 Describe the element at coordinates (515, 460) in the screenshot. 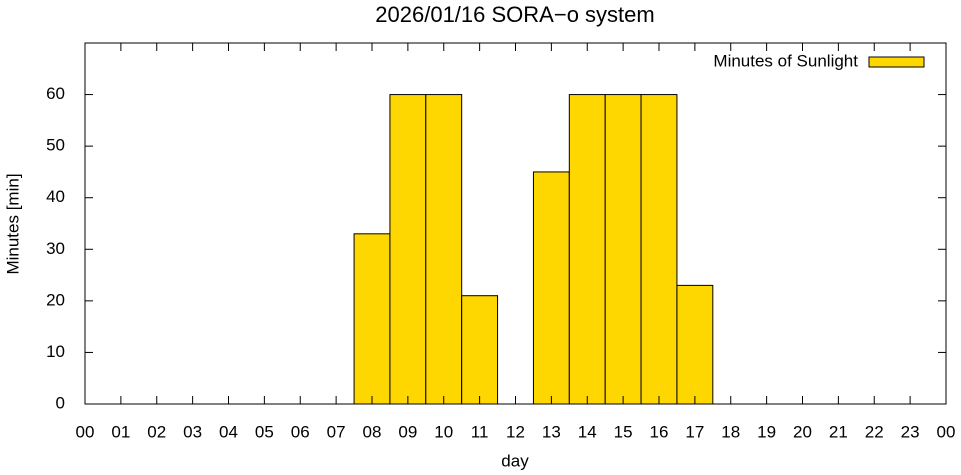

I see `x-axis-label: day` at that location.